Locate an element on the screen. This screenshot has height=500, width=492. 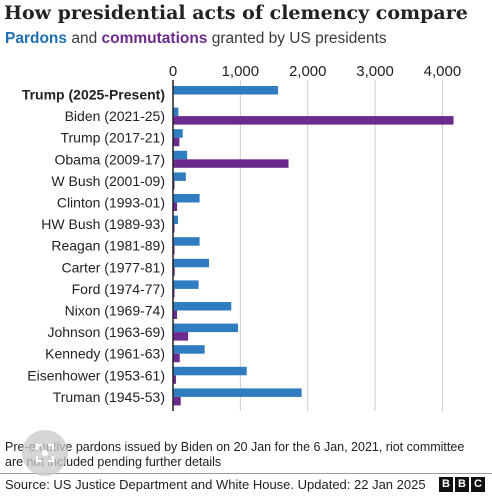
x-tick-label: 2,000 is located at coordinates (308, 71).